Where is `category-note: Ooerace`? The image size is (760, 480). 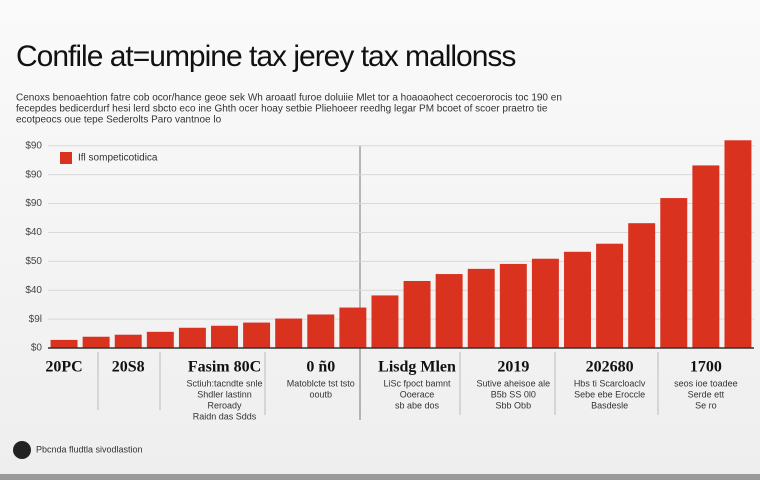 category-note: Ooerace is located at coordinates (417, 394).